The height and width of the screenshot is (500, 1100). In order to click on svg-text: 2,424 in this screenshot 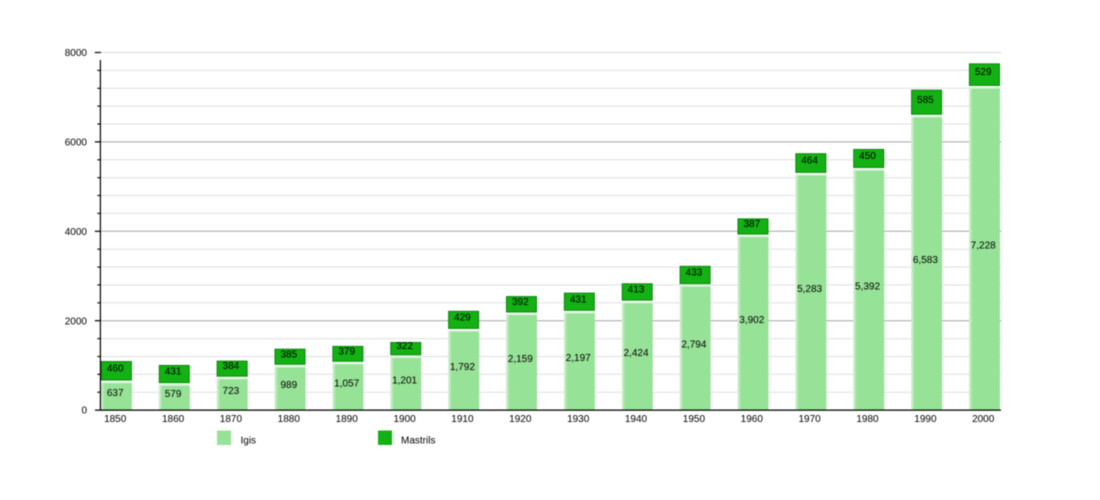, I will do `click(635, 353)`.